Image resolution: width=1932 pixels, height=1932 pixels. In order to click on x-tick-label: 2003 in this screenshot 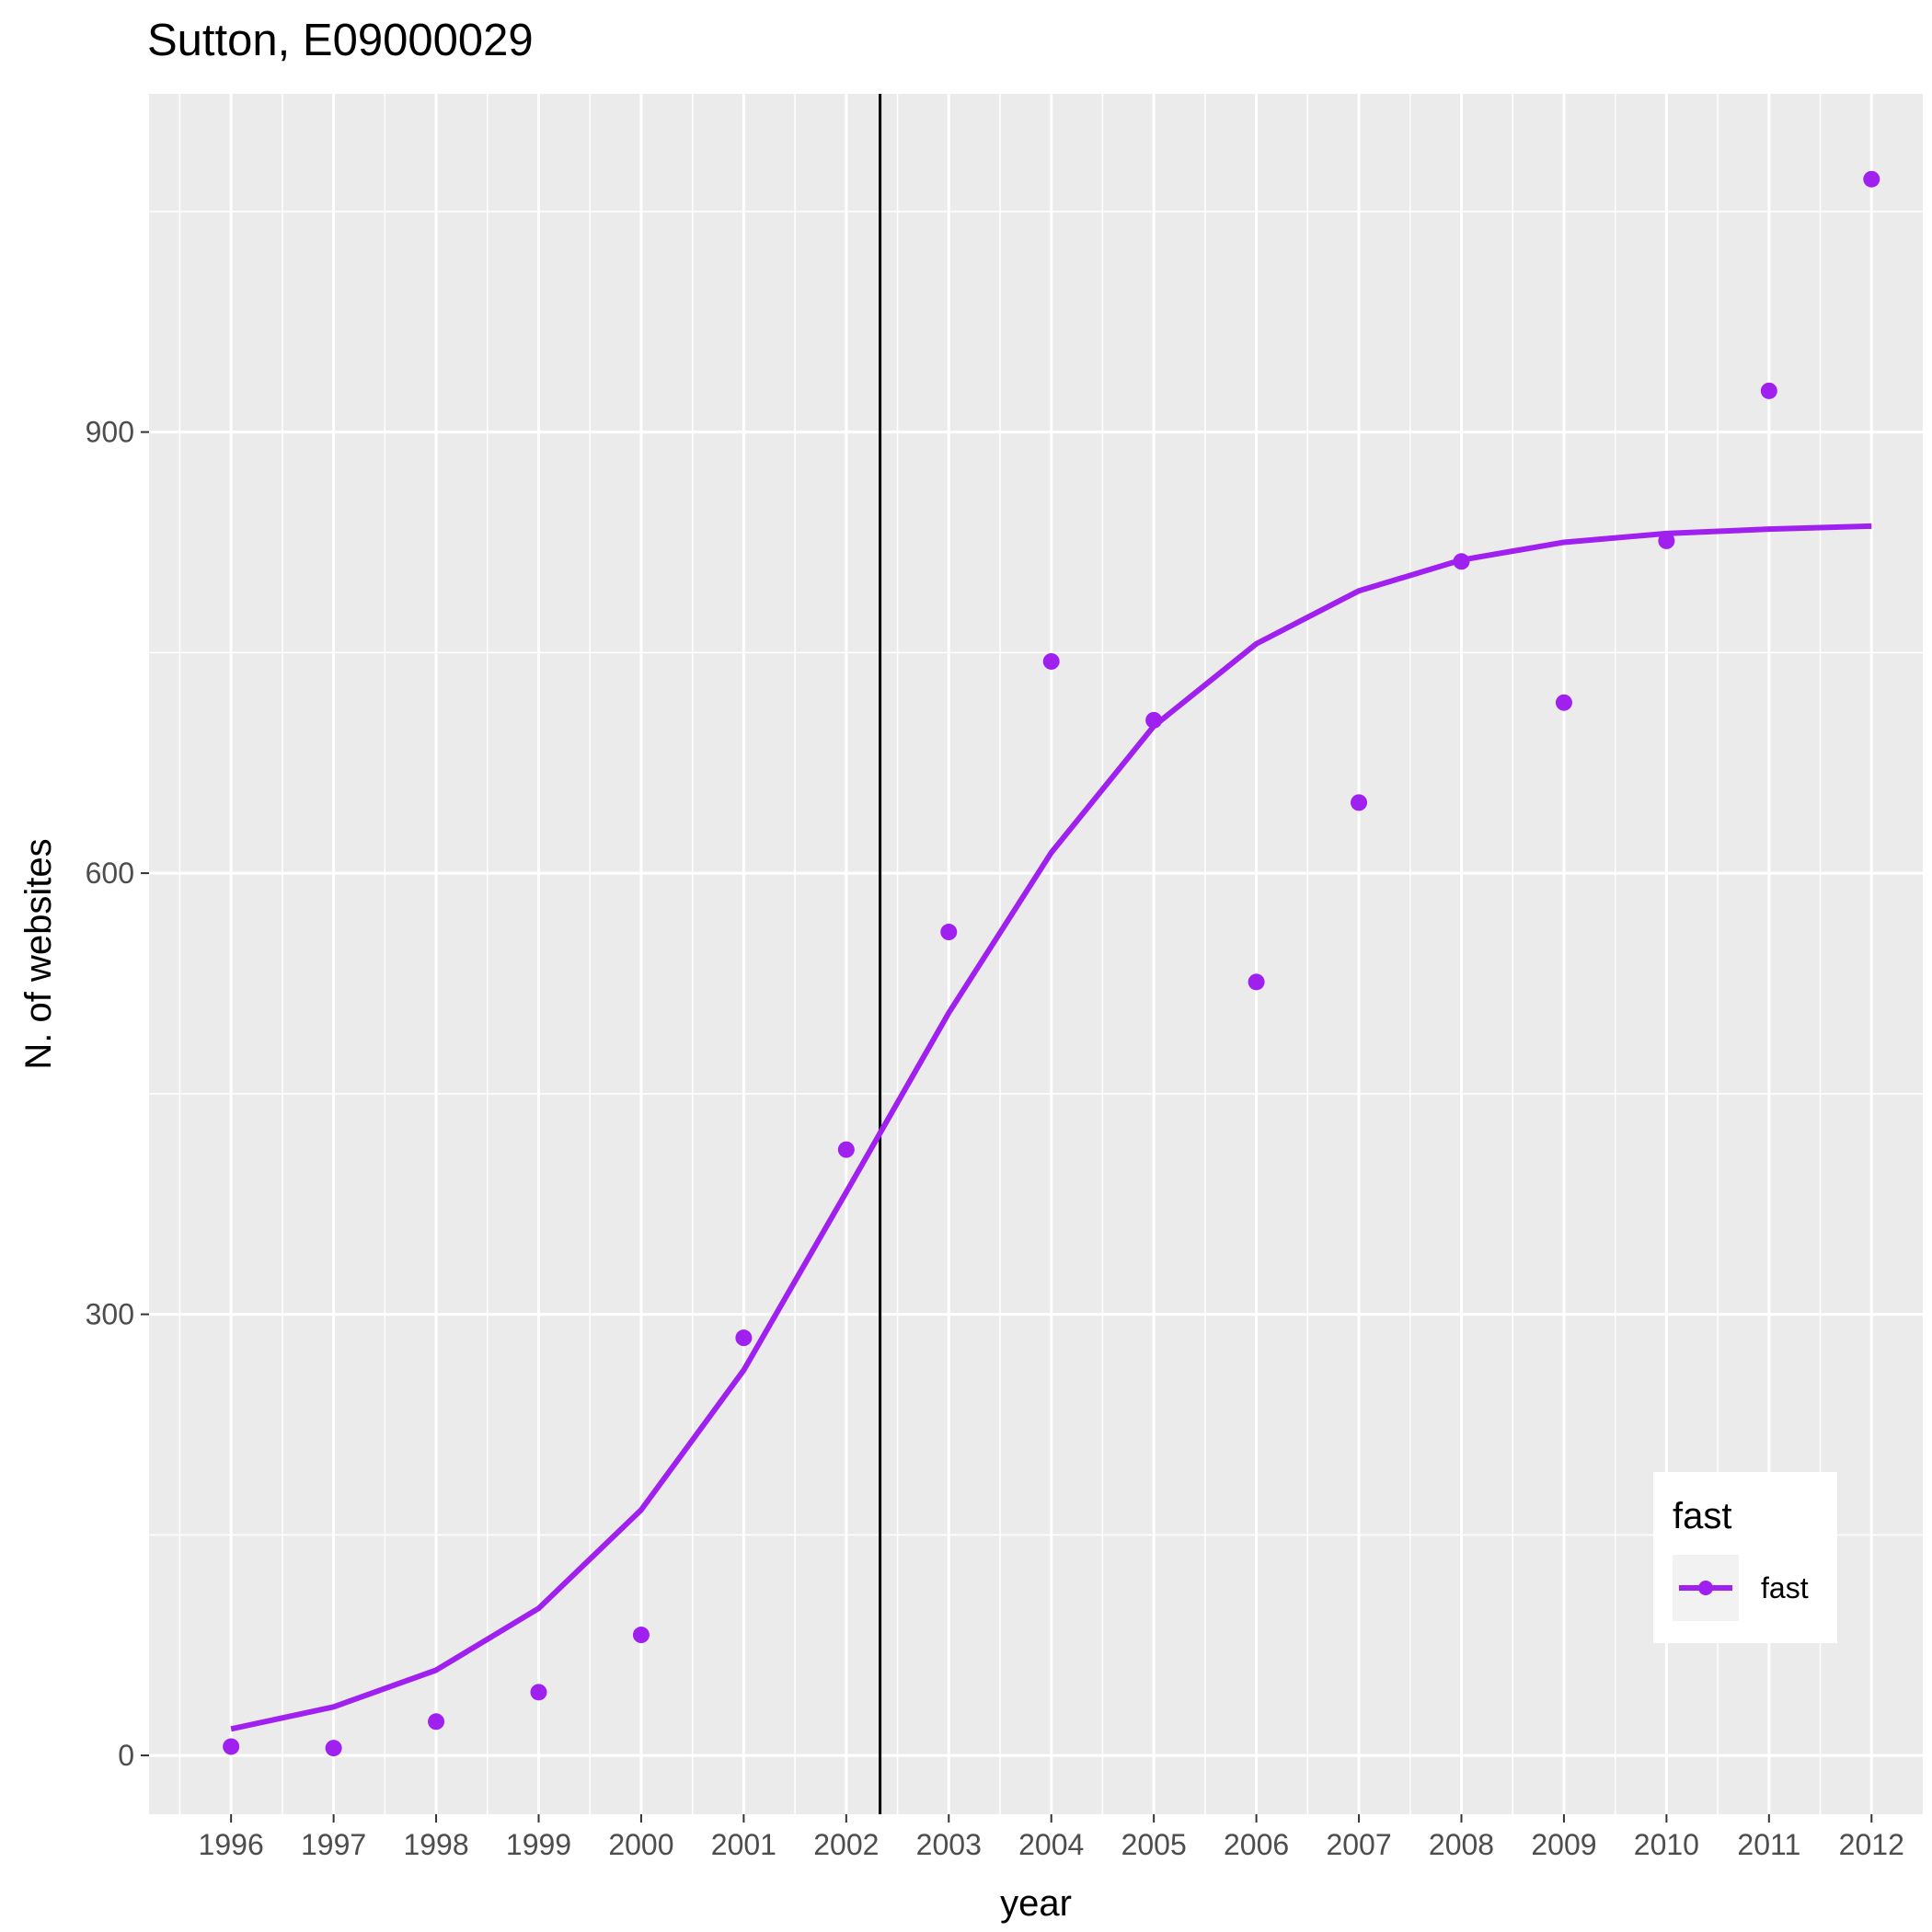, I will do `click(949, 1844)`.